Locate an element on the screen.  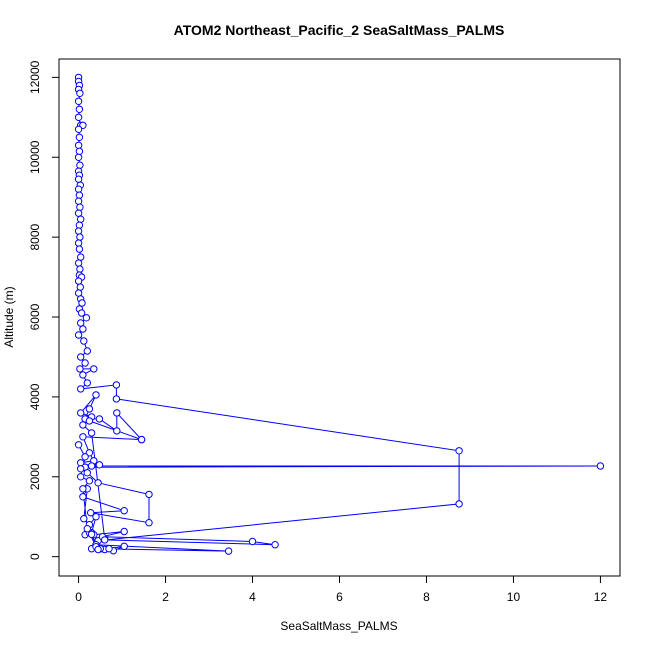
x-tick-label: 10 is located at coordinates (514, 597).